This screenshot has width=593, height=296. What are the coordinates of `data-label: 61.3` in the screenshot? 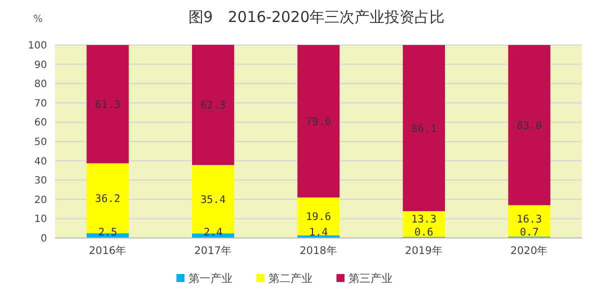 It's located at (107, 104).